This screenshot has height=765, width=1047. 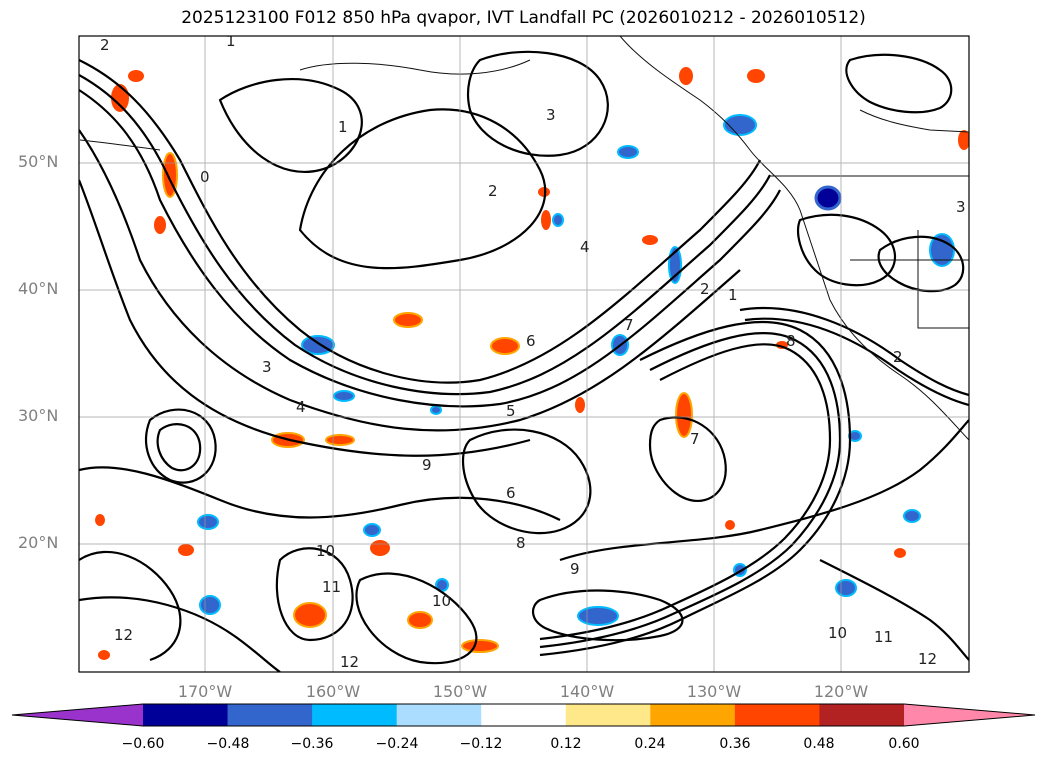 What do you see at coordinates (883, 637) in the screenshot?
I see `contour-label: 11` at bounding box center [883, 637].